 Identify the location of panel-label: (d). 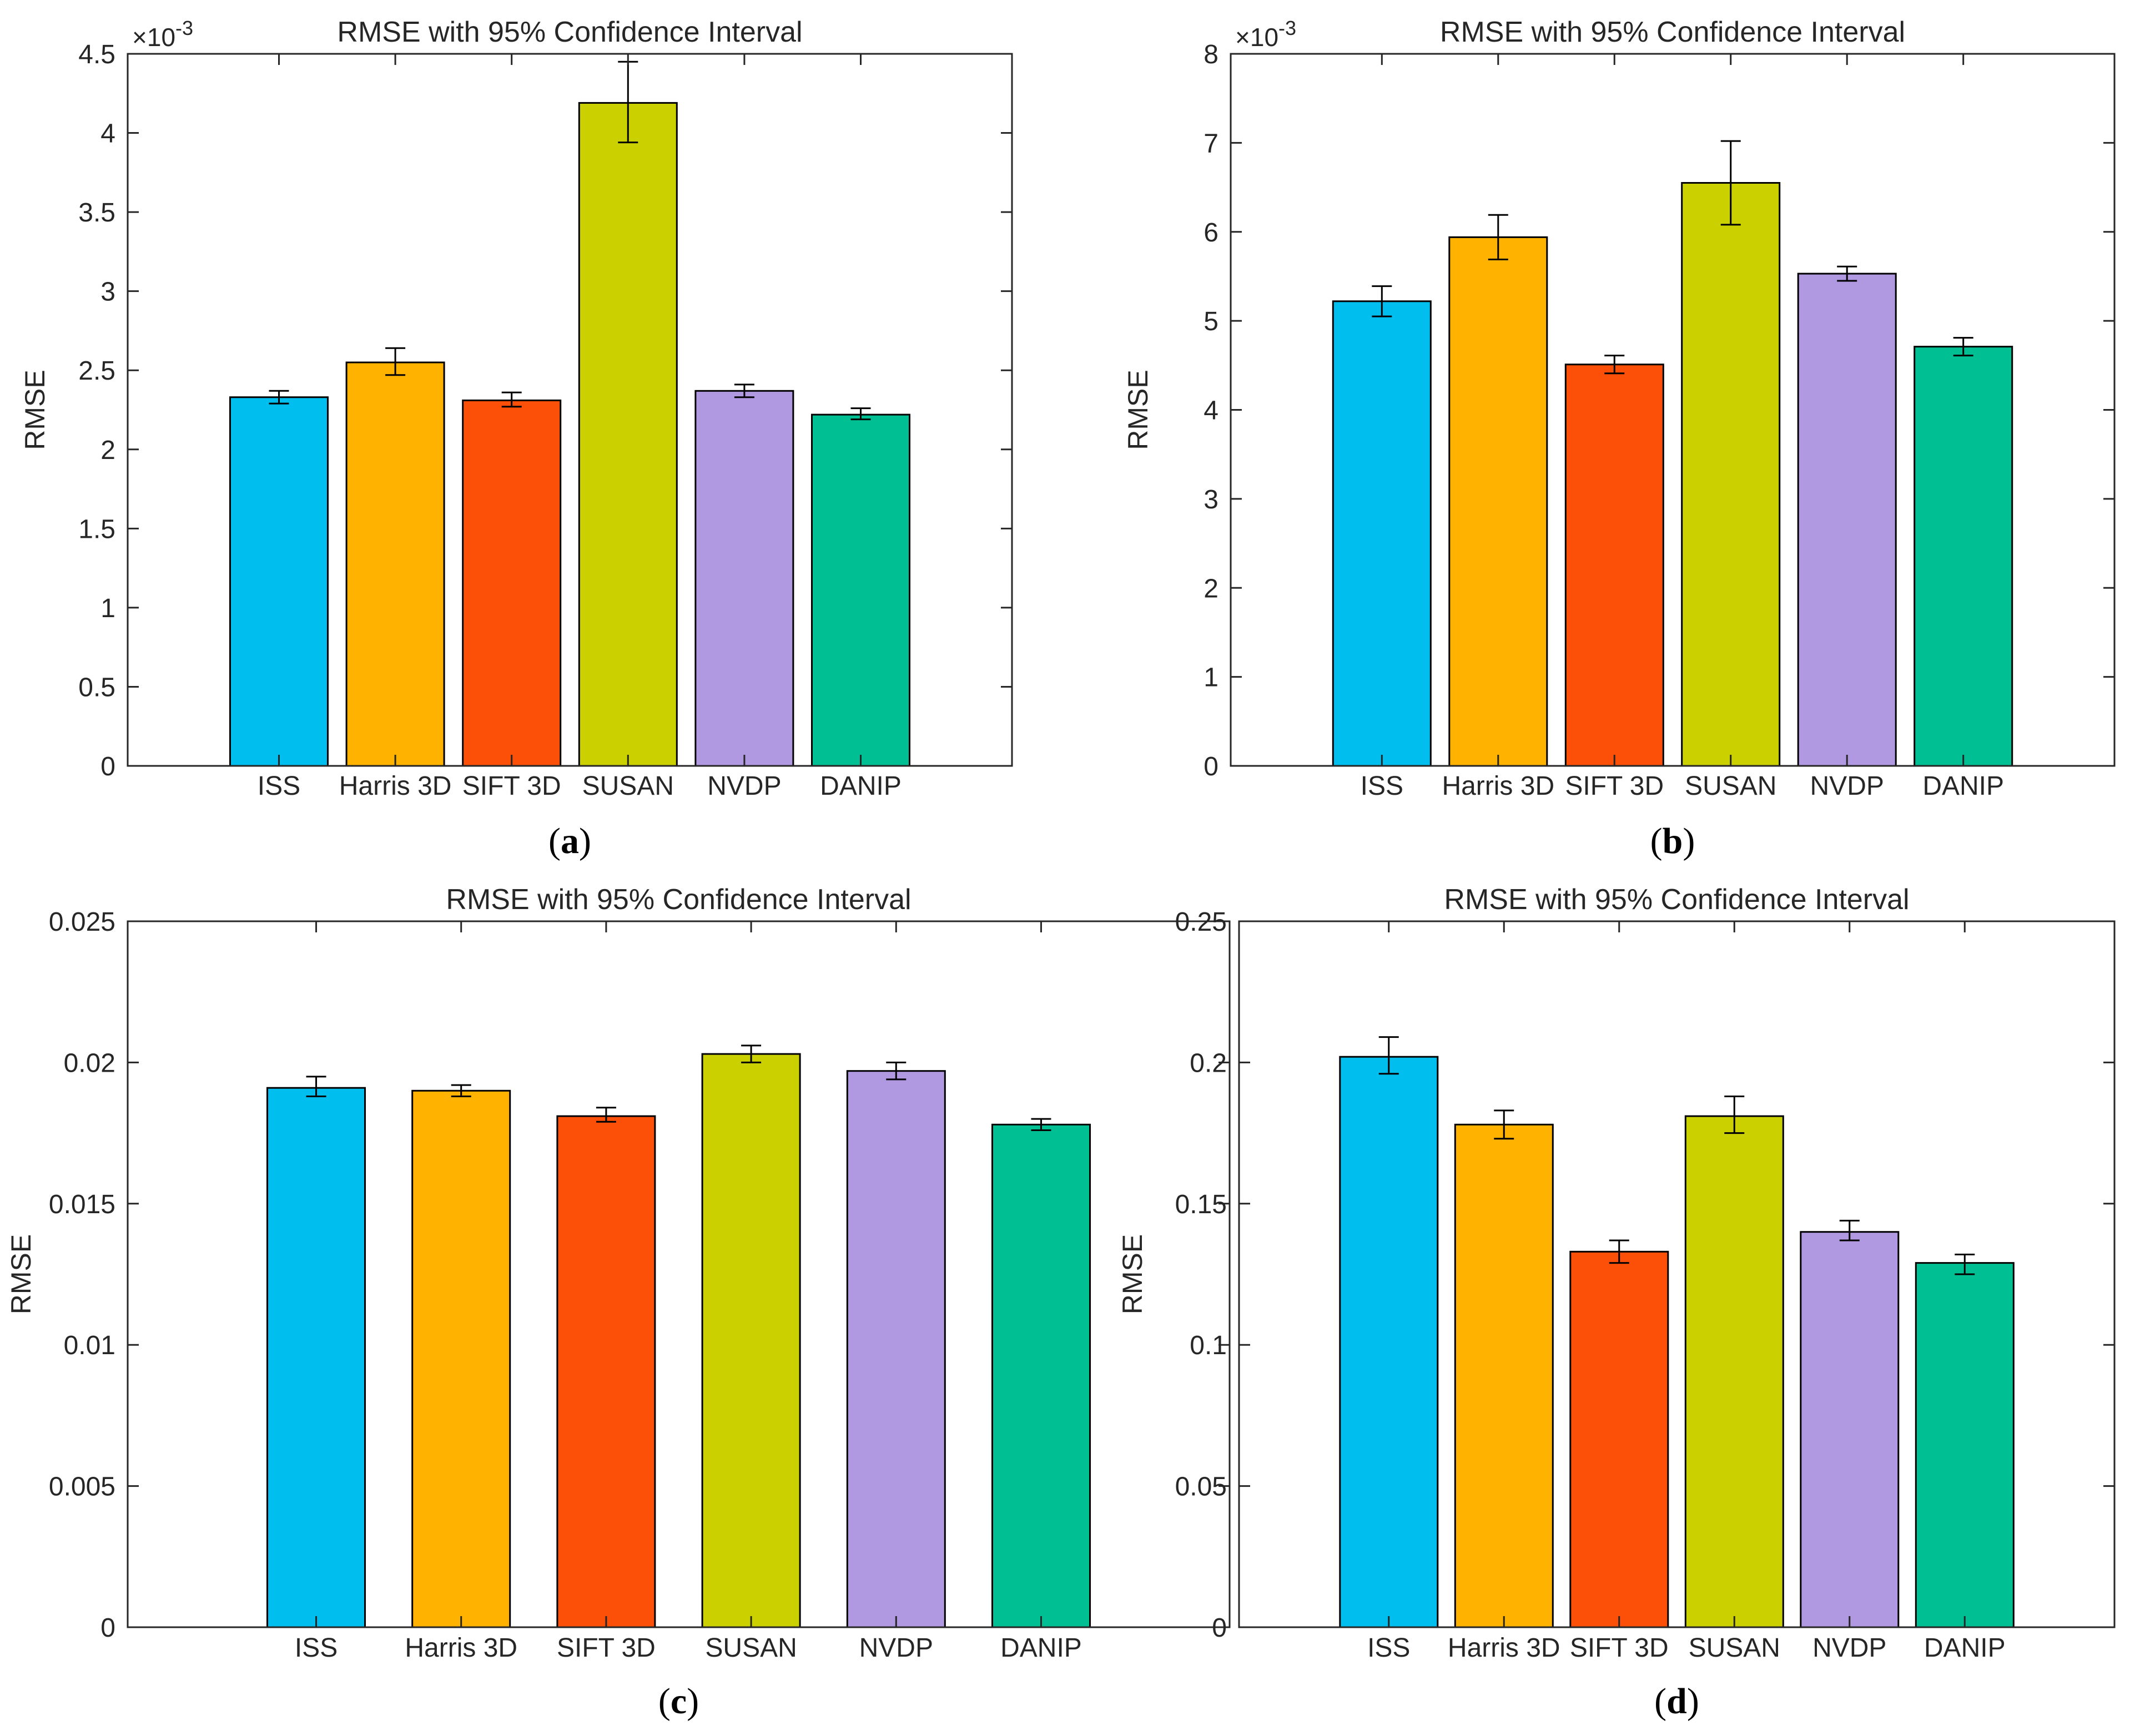
(1676, 1701).